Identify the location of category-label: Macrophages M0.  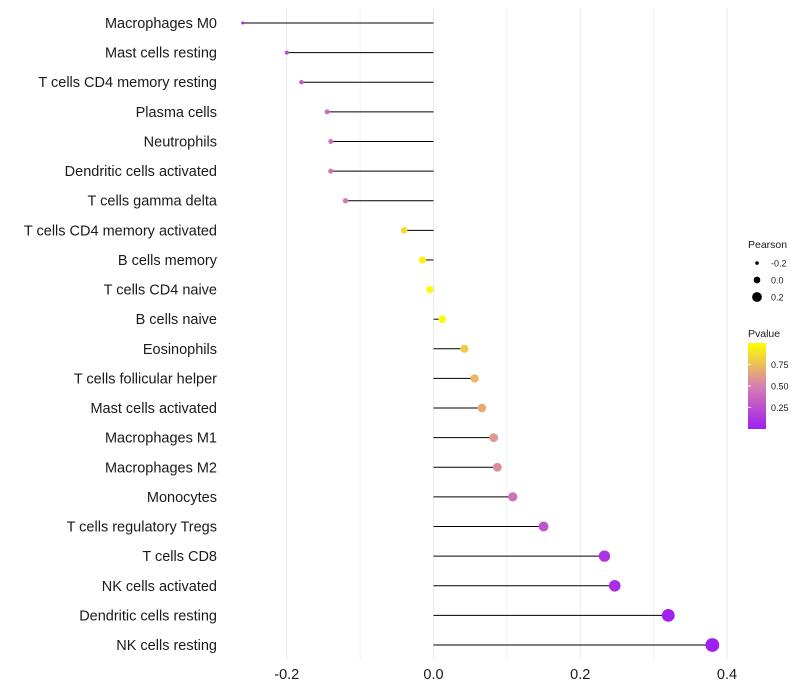
(161, 24).